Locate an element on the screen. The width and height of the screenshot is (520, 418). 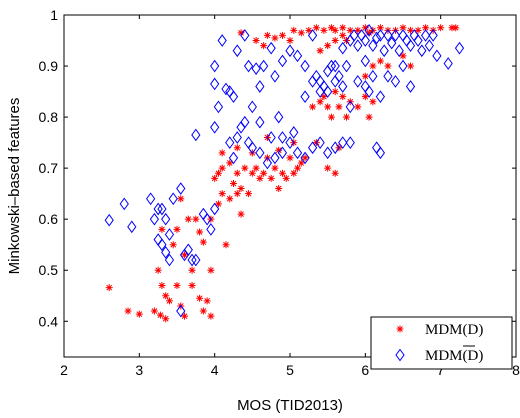
legend-label-suffix: ) is located at coordinates (480, 356).